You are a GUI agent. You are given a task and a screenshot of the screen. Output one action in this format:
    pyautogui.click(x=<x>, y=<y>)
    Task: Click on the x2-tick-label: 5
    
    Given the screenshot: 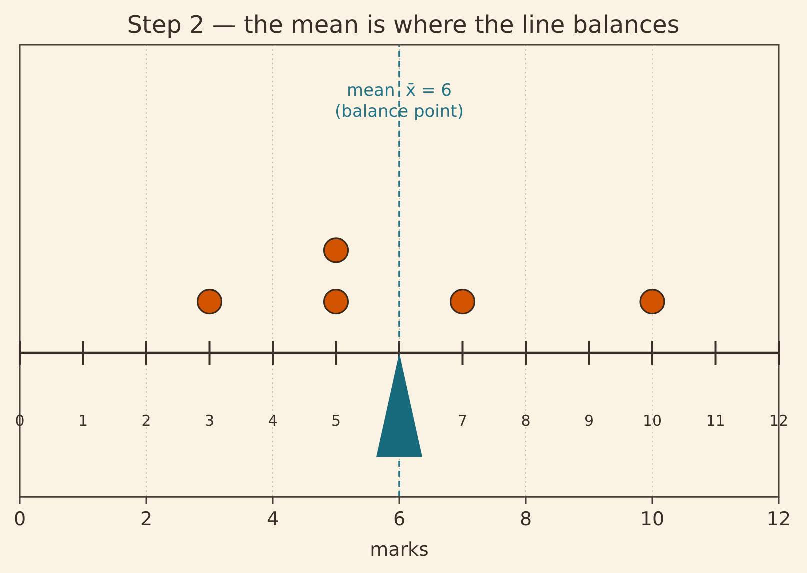 What is the action you would take?
    pyautogui.click(x=336, y=421)
    